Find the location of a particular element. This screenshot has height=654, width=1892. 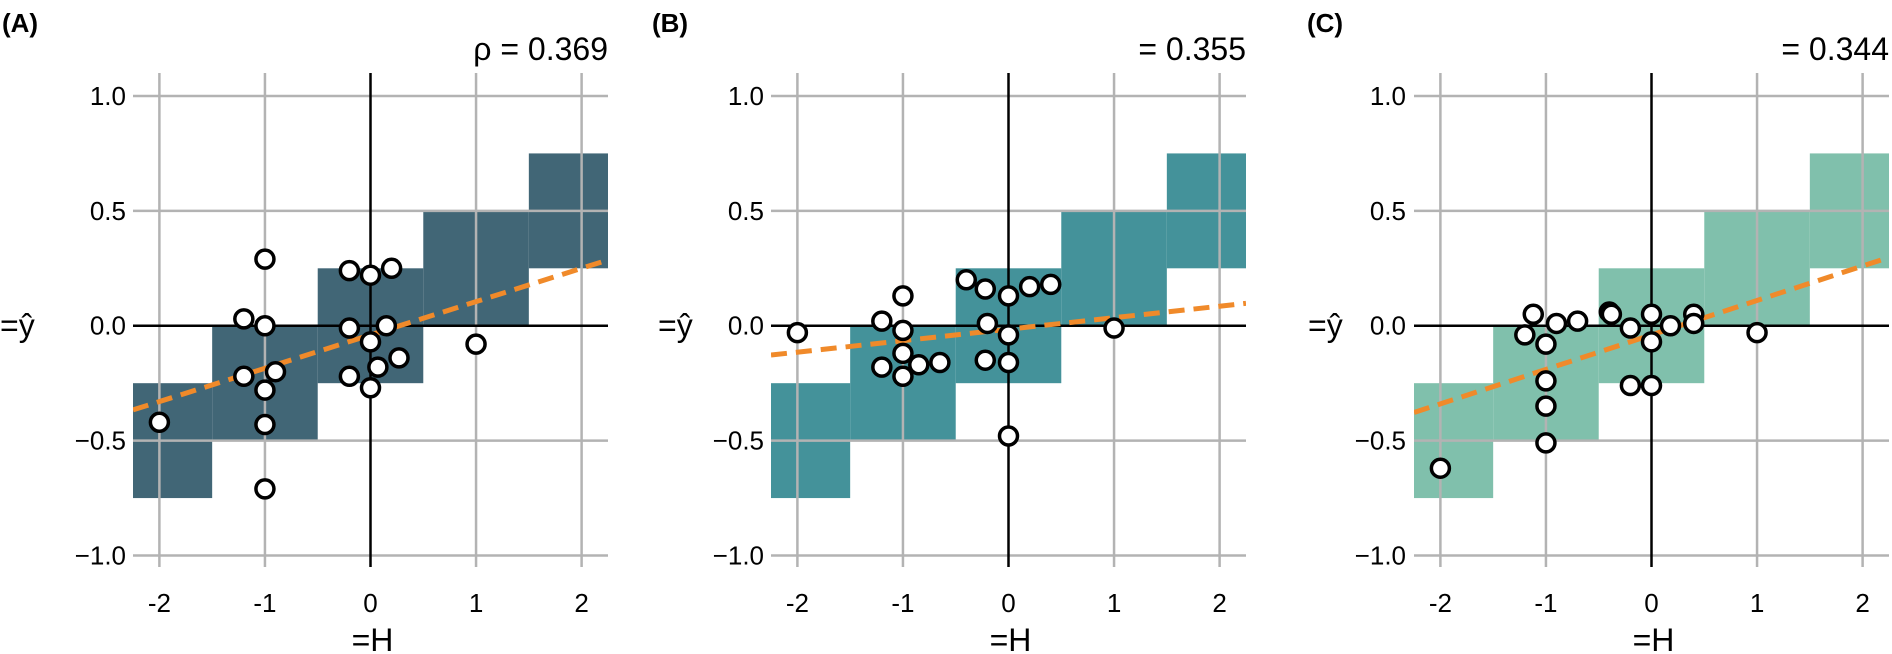

correlation-annotation: = 0.355 is located at coordinates (1192, 49).